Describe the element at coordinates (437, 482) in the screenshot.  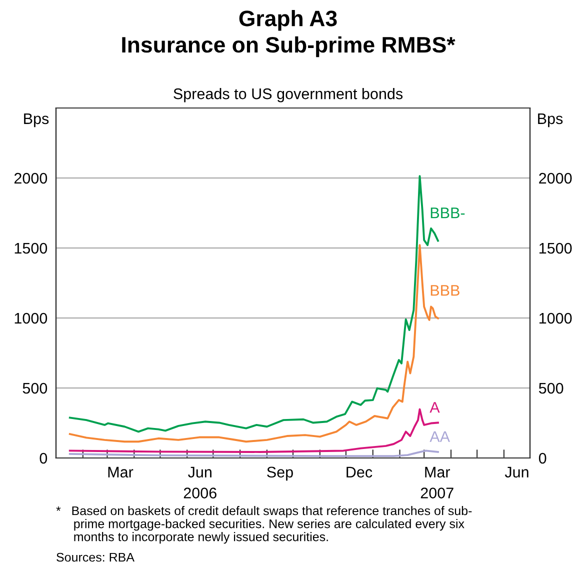
I see `x-tick-label: Mar 2007` at that location.